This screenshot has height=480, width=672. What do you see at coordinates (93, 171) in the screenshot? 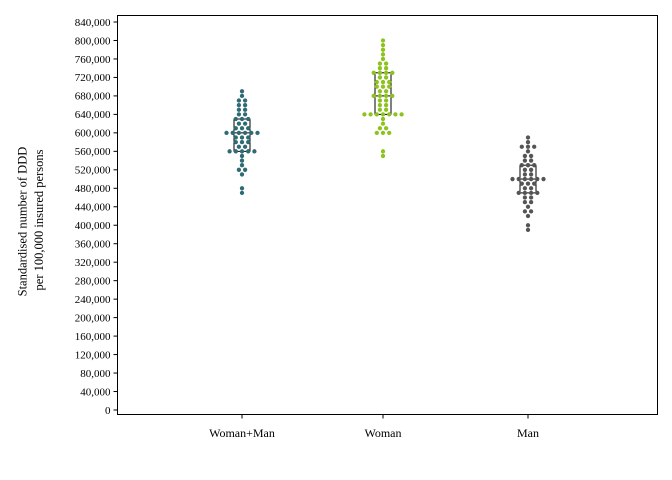
I see `y-tick-label: 520,000` at bounding box center [93, 171].